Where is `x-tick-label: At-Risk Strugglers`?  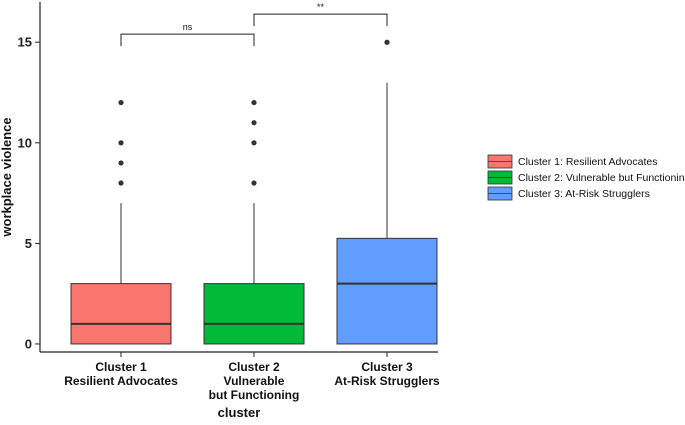 x-tick-label: At-Risk Strugglers is located at coordinates (387, 381).